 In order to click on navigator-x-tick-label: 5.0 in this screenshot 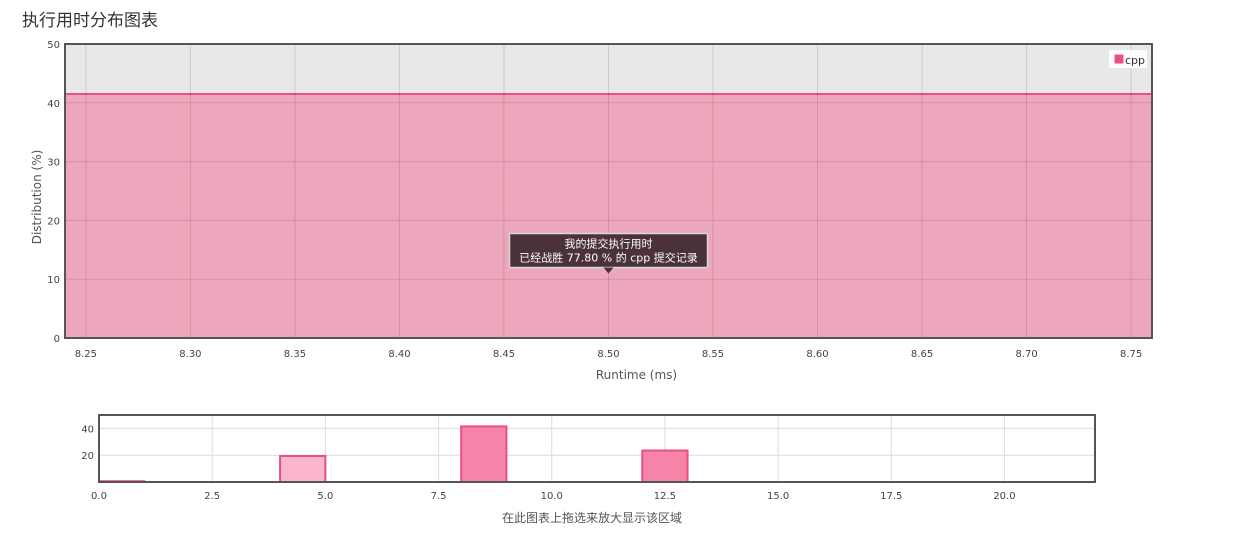, I will do `click(325, 496)`.